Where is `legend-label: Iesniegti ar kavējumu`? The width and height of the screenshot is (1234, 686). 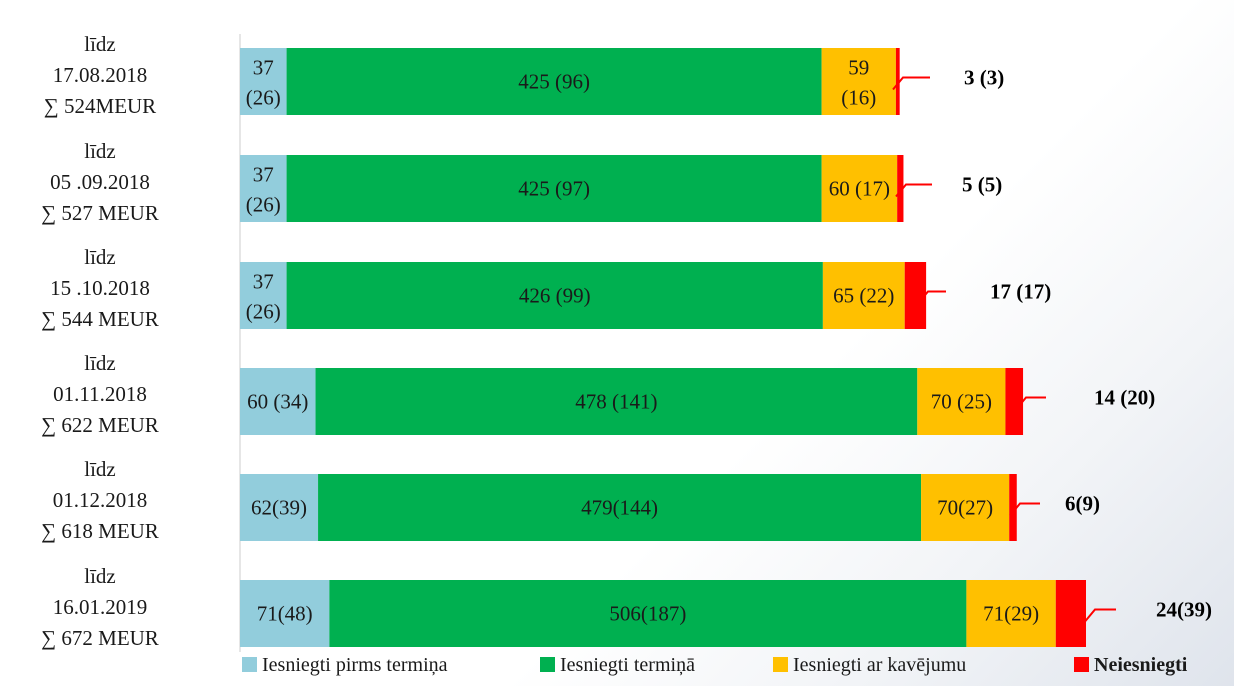
legend-label: Iesniegti ar kavējumu is located at coordinates (879, 665).